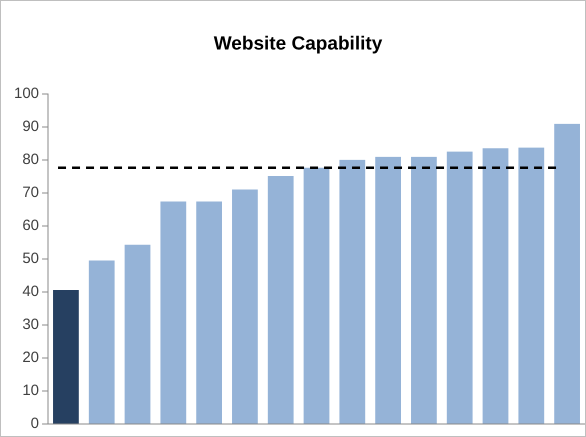 This screenshot has width=586, height=437. Describe the element at coordinates (35, 423) in the screenshot. I see `y-tick-label: 0` at that location.